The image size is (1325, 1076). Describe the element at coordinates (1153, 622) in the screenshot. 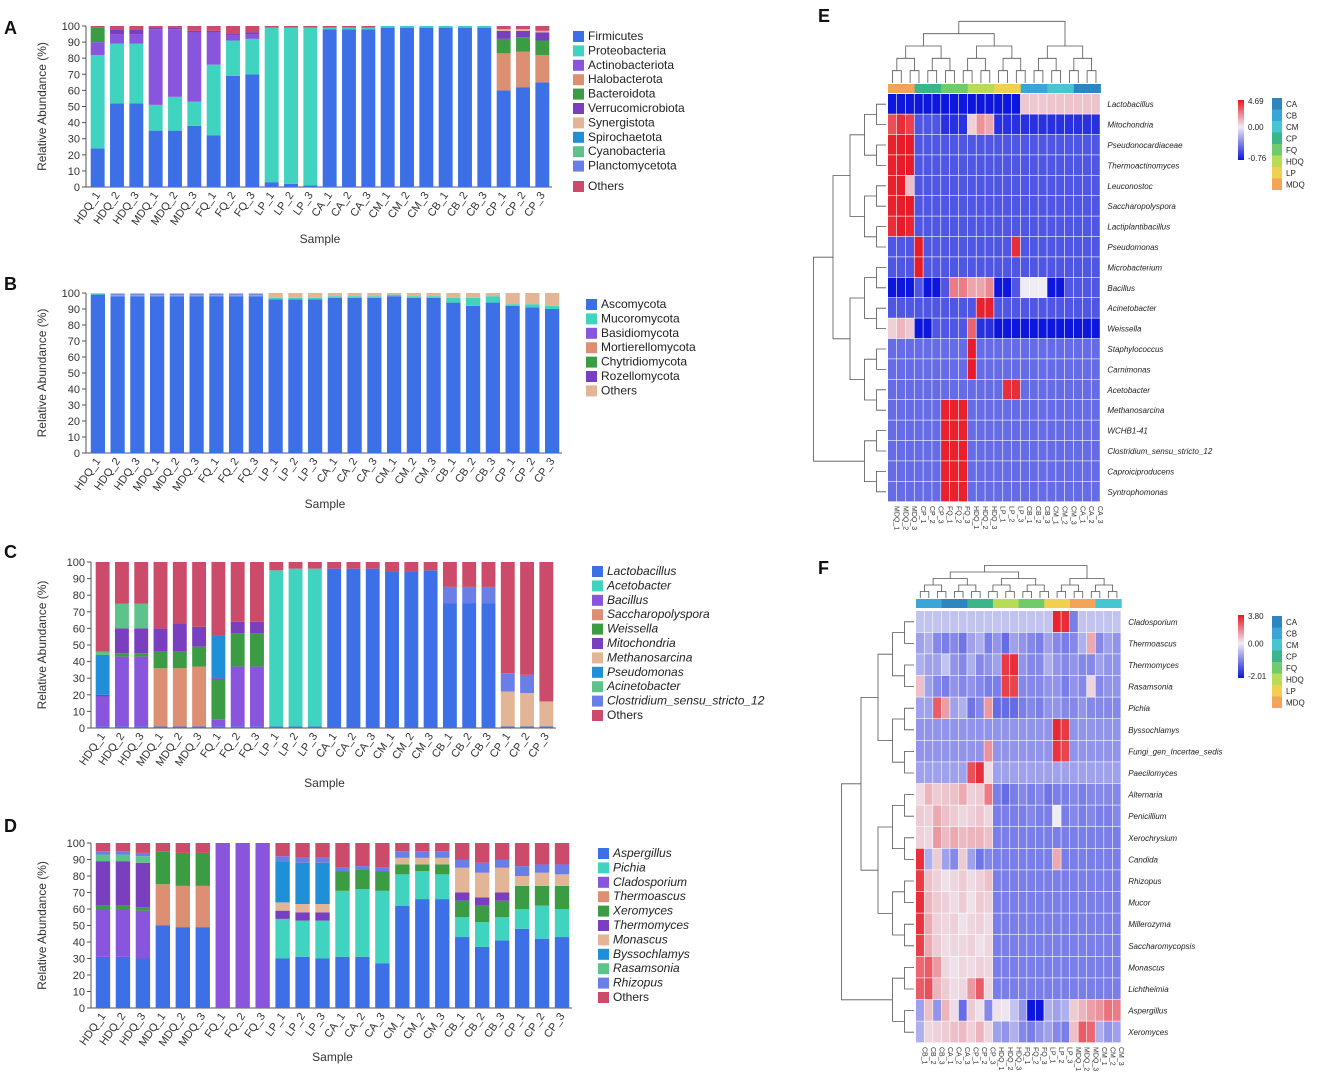

I see `row-label: Cladosporium` at that location.